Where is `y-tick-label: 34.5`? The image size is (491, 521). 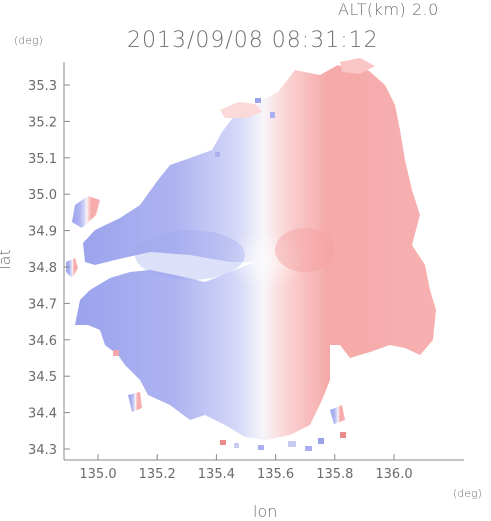
y-tick-label: 34.5 is located at coordinates (42, 377).